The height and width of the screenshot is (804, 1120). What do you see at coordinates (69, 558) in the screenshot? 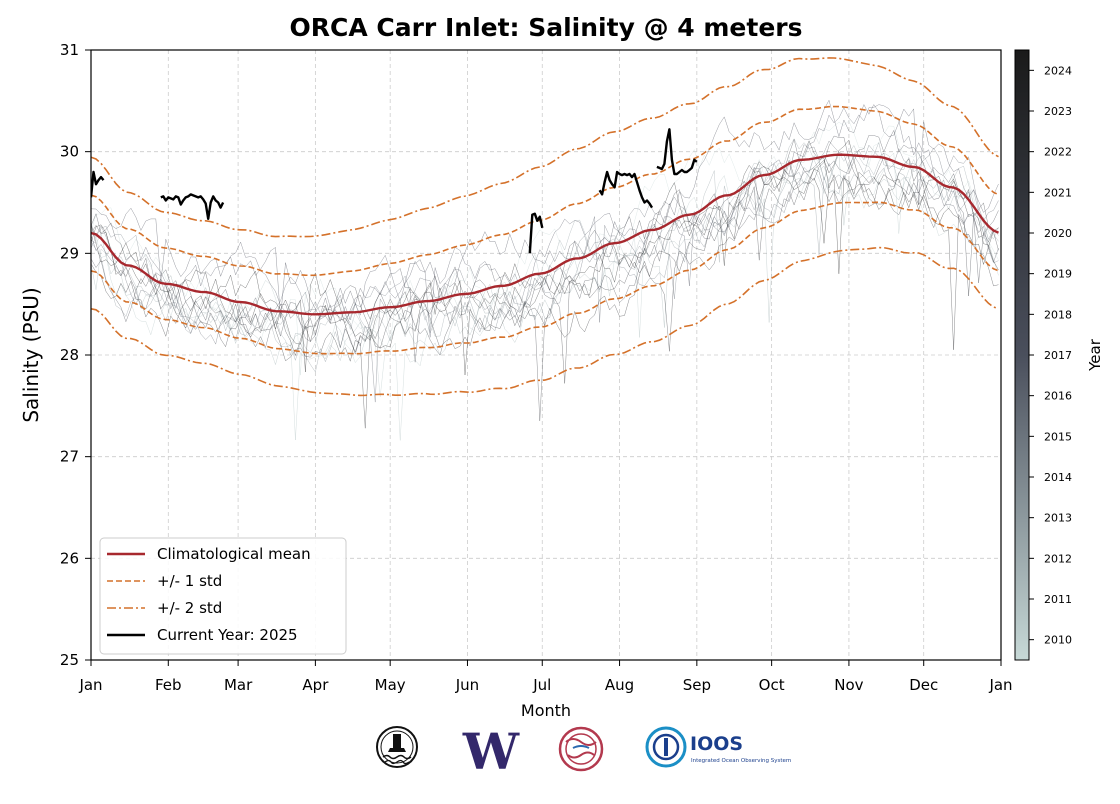
I see `y-tick-label: 26` at bounding box center [69, 558].